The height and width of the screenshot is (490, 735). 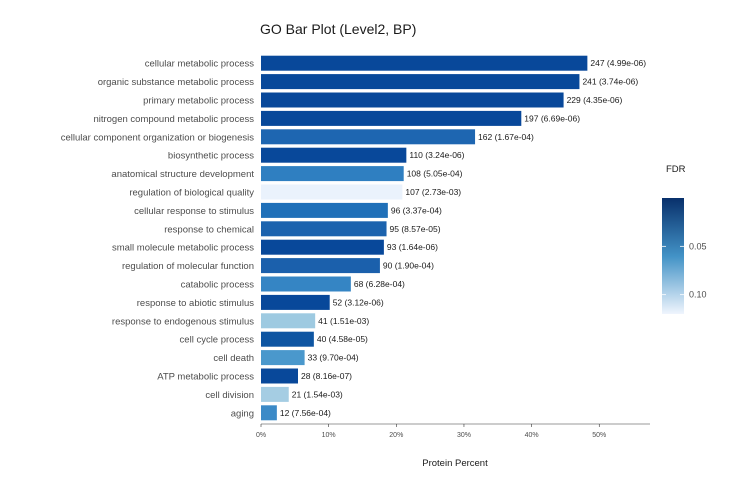 I want to click on value-label: 52 (3.12e-06), so click(x=358, y=302).